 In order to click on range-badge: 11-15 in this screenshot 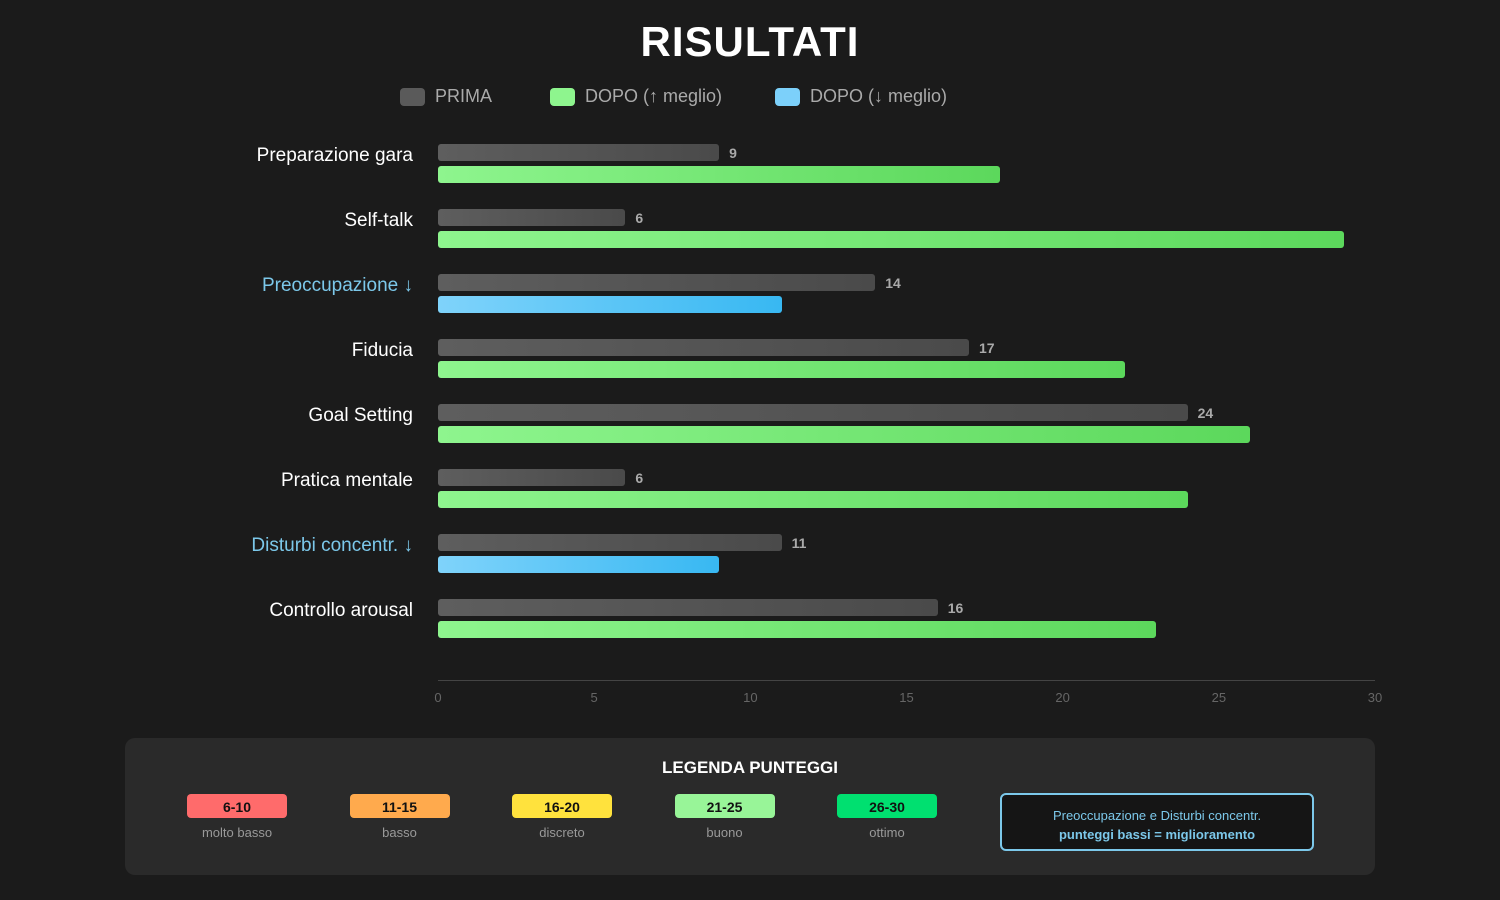, I will do `click(399, 806)`.